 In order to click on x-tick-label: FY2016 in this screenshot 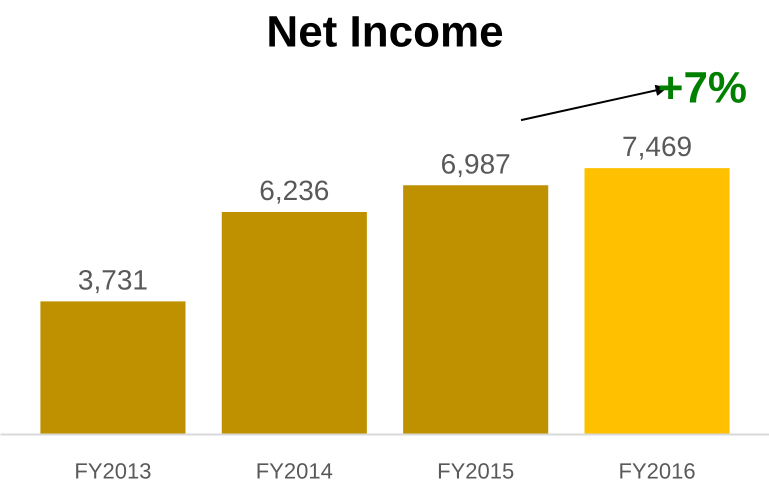, I will do `click(657, 471)`.